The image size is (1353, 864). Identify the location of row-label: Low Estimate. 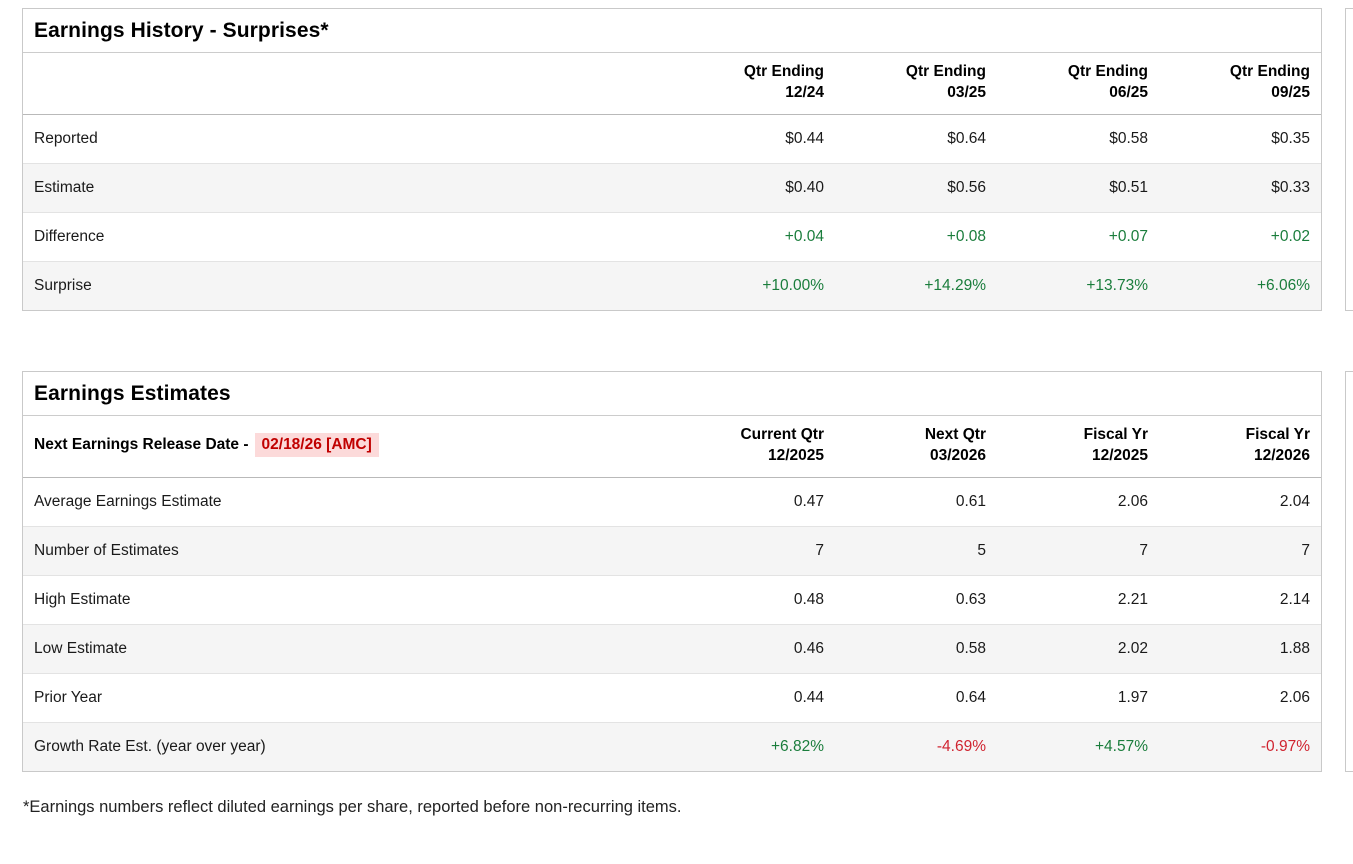
(81, 648).